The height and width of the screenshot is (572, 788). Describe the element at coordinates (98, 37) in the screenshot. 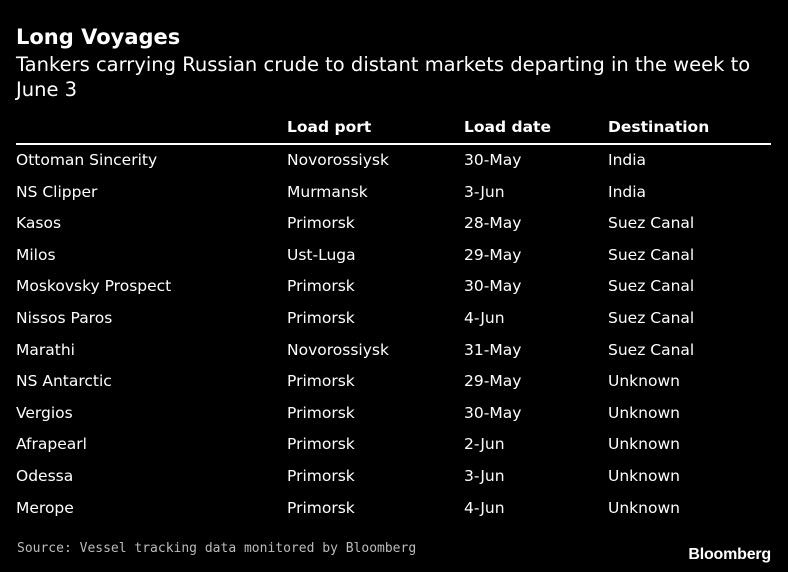

I see `chart-title: Long Voyages` at that location.